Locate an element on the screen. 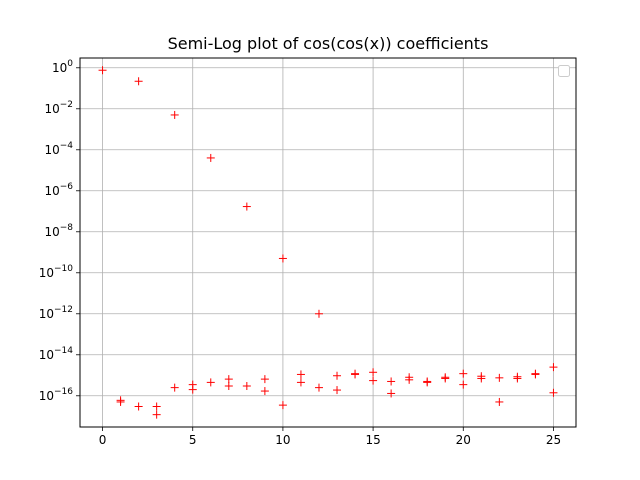  y-tick-label: 10⁻⁸ is located at coordinates (58, 231).